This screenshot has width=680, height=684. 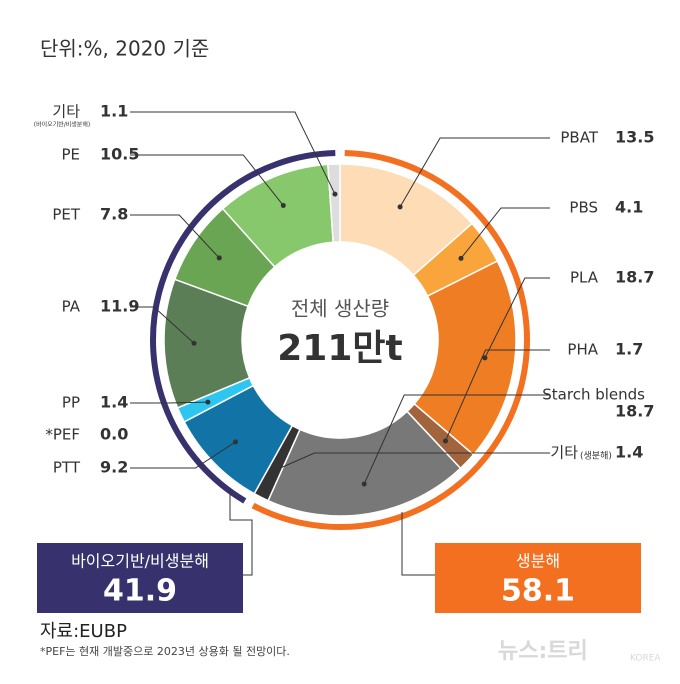 What do you see at coordinates (243, 327) in the screenshot?
I see `group-ring` at bounding box center [243, 327].